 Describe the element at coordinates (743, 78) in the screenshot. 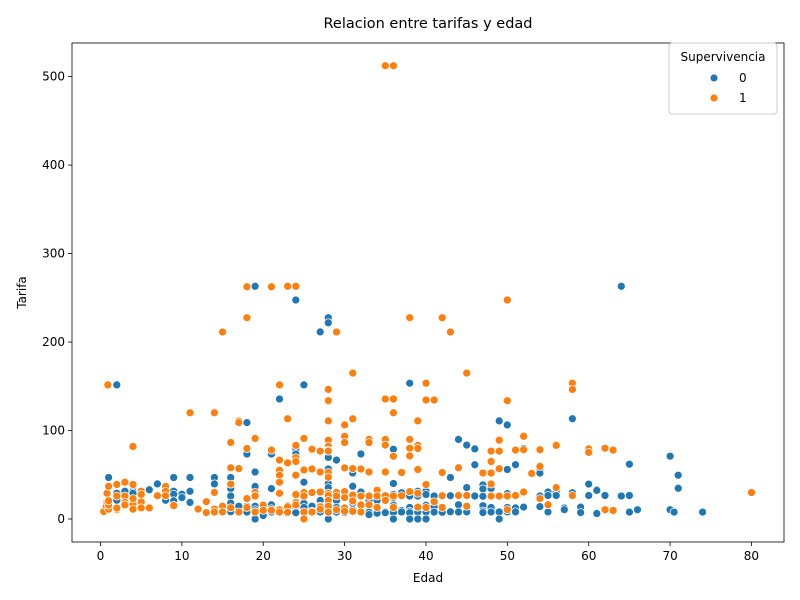

I see `legend-label-0: 0` at that location.